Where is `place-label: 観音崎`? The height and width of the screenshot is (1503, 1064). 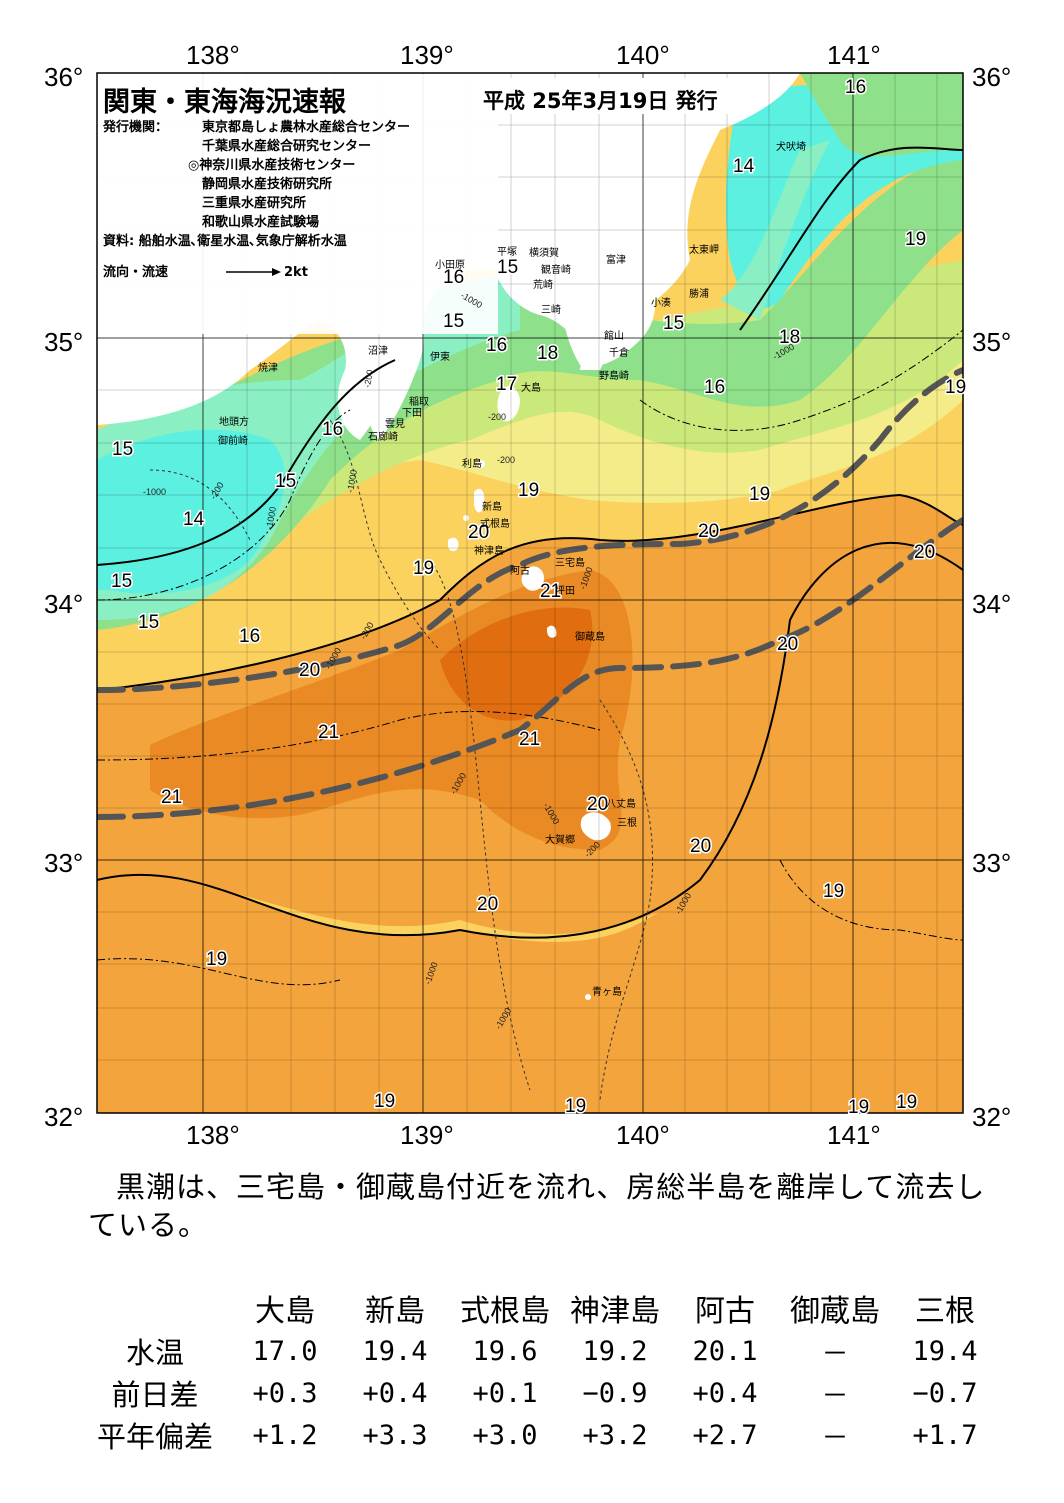 place-label: 観音崎 is located at coordinates (556, 269).